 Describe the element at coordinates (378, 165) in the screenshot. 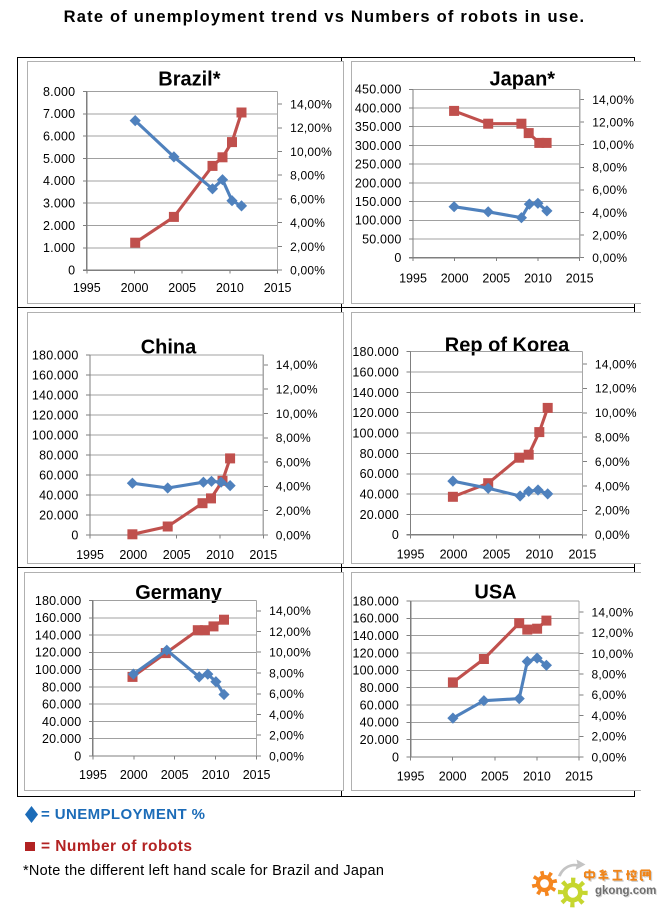

I see `svg-text: 250.000` at that location.